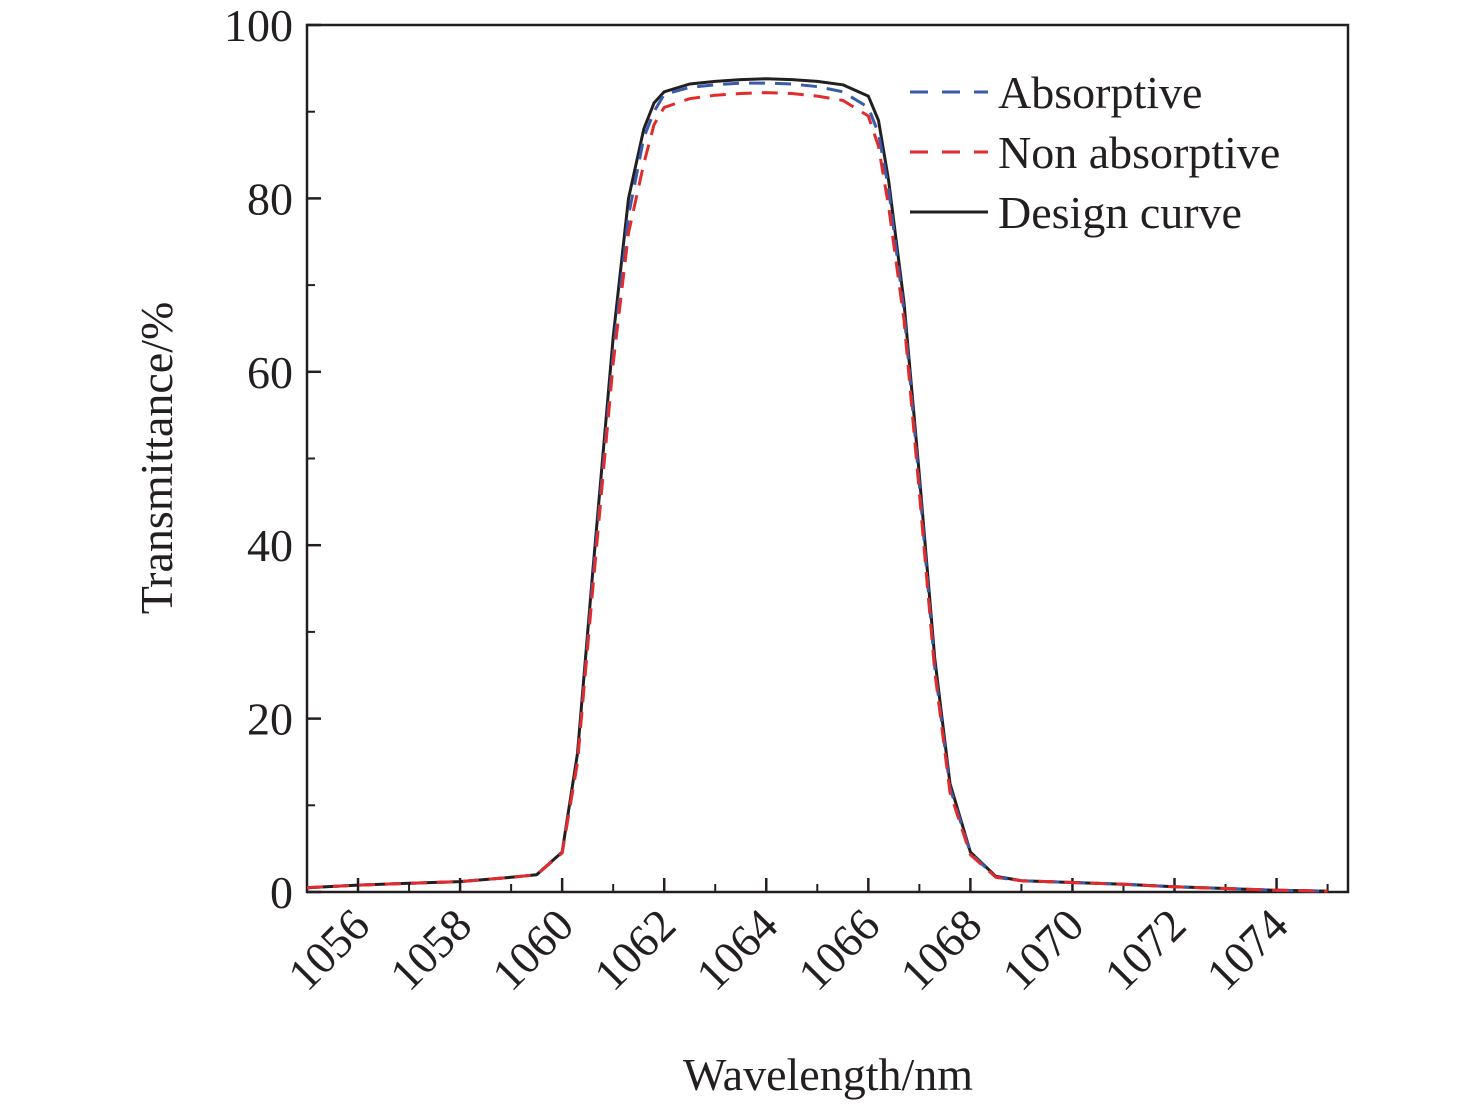 The image size is (1476, 1109). I want to click on x-tick-label: 1066, so click(838, 949).